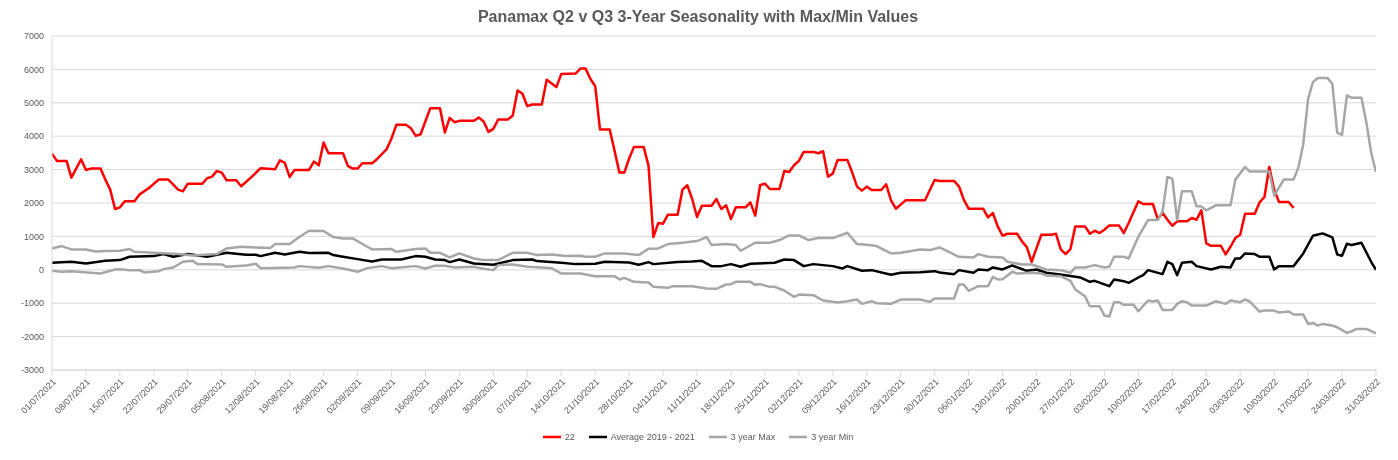 The width and height of the screenshot is (1398, 460). What do you see at coordinates (753, 437) in the screenshot?
I see `legend-label: 3 year Max` at bounding box center [753, 437].